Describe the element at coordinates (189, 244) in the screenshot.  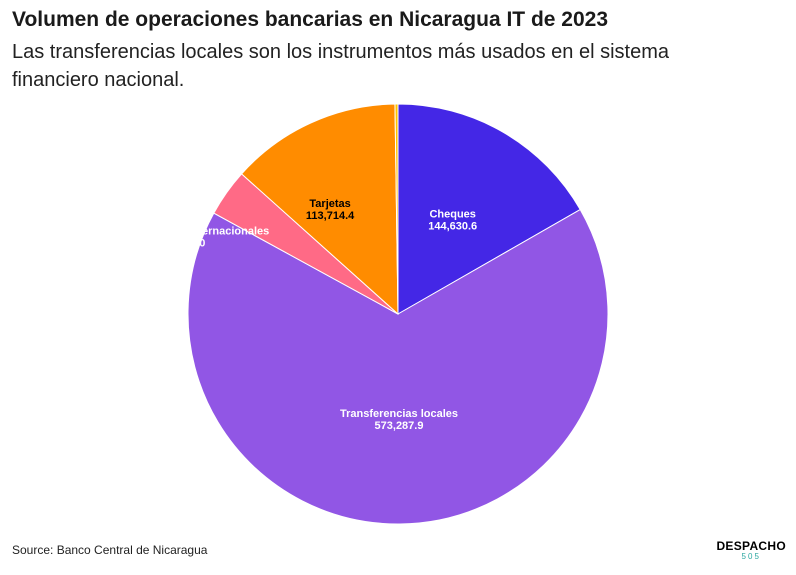
I see `slice-value-label: 31,590` at that location.